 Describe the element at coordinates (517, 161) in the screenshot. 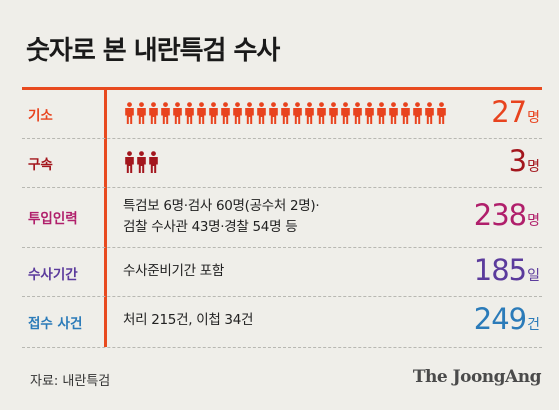

I see `value-number: 3` at that location.